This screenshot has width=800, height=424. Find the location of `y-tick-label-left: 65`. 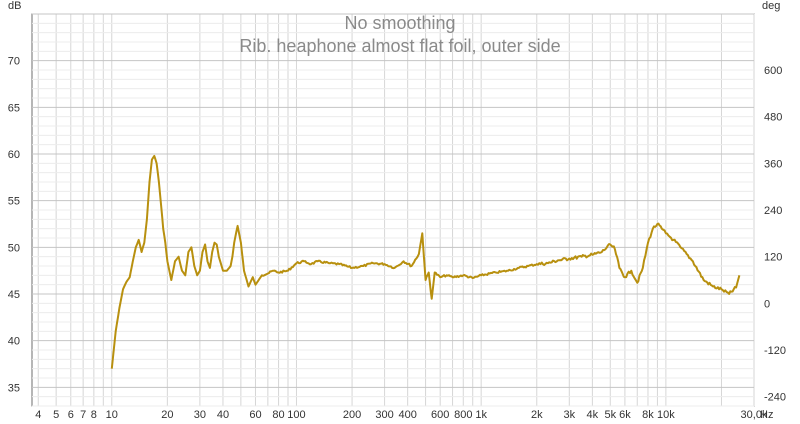

y-tick-label-left: 65 is located at coordinates (14, 108).